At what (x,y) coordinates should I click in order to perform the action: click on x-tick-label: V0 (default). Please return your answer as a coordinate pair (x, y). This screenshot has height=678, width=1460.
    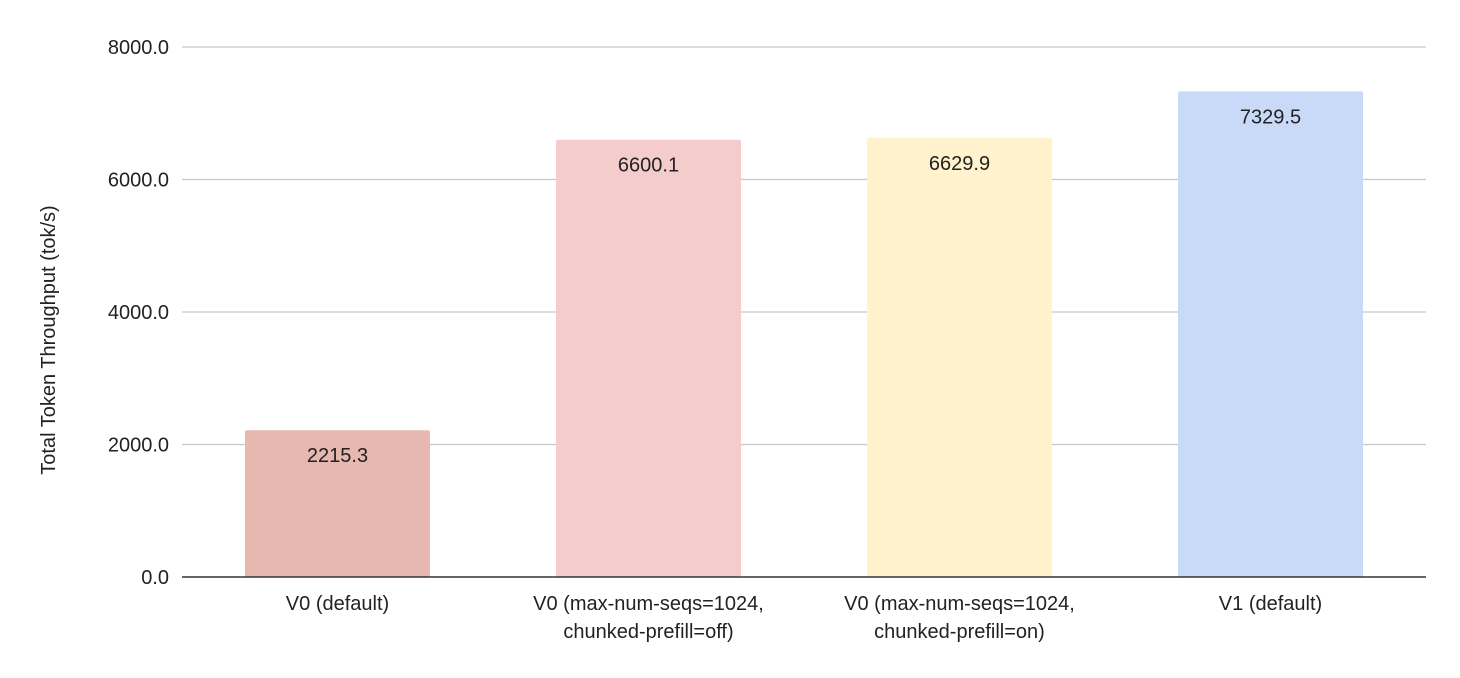
    Looking at the image, I should click on (337, 604).